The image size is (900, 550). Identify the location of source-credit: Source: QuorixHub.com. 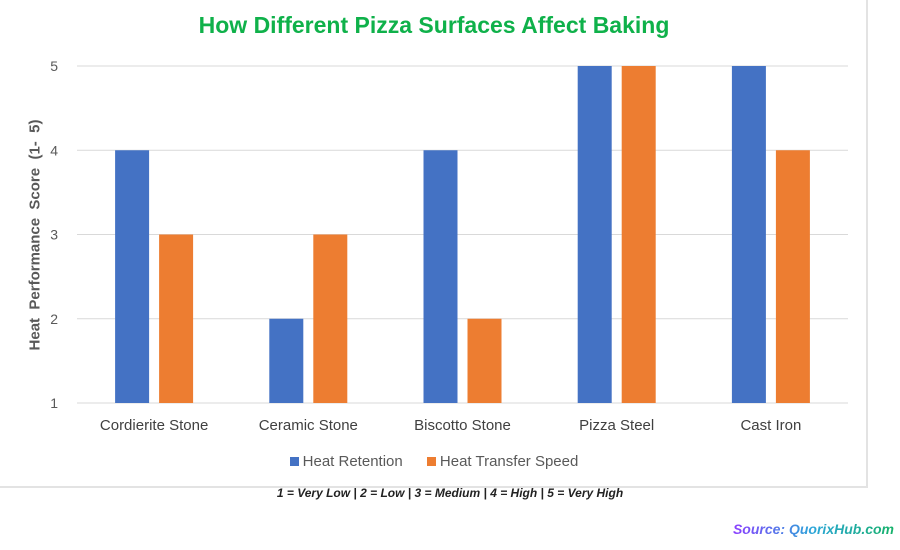
(813, 529).